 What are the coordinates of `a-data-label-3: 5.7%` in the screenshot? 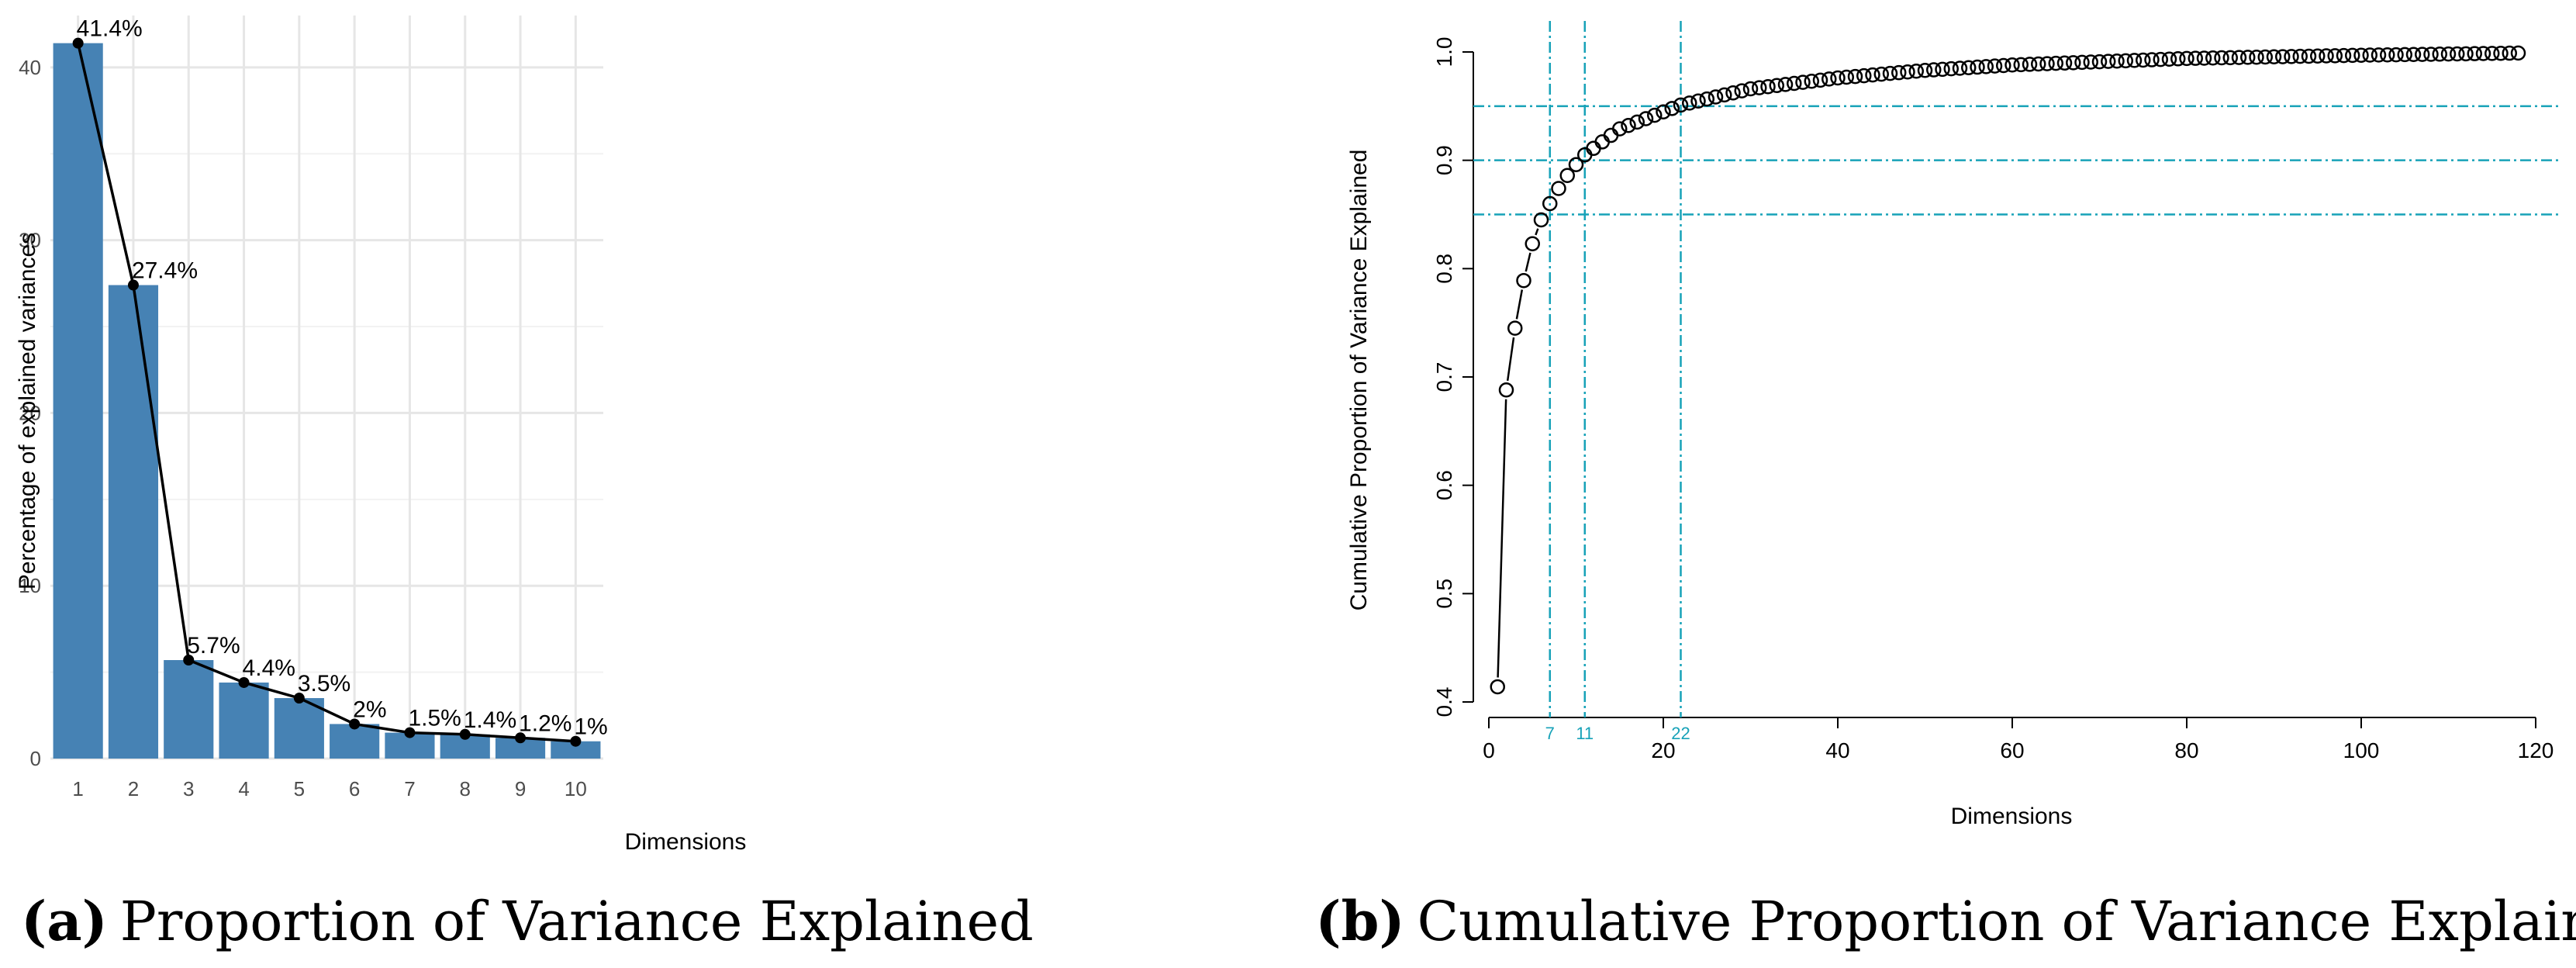 It's located at (214, 646).